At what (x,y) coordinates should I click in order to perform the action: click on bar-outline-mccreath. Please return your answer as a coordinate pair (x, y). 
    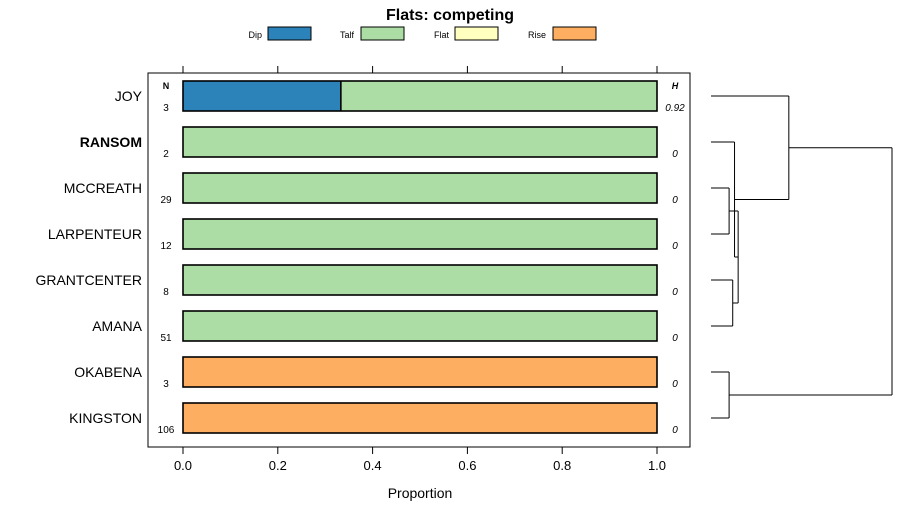
    Looking at the image, I should click on (420, 188).